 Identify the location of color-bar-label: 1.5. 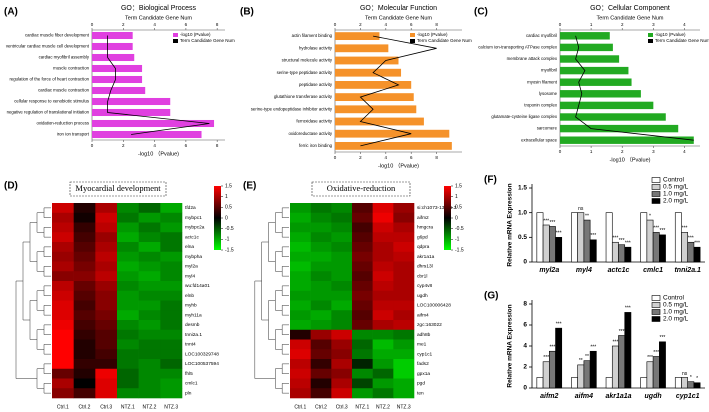
(458, 186).